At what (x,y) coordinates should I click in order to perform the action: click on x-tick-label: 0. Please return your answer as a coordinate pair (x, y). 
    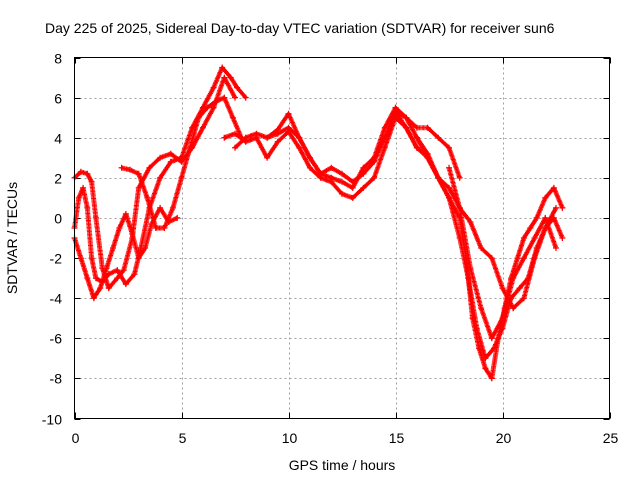
    Looking at the image, I should click on (76, 438).